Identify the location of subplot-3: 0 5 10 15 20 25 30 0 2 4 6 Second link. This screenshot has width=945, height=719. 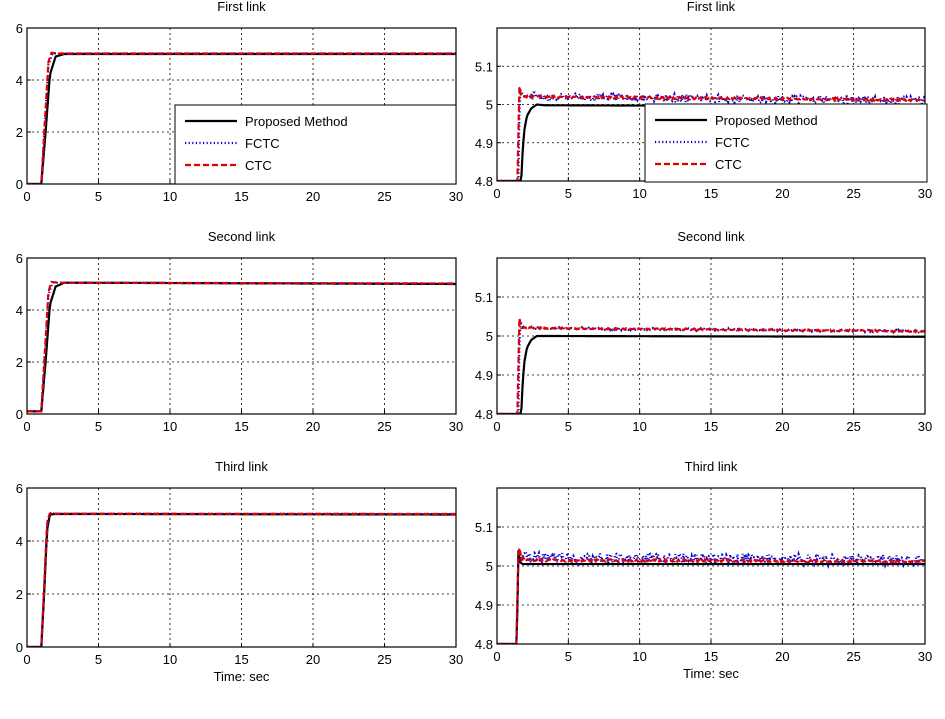
(239, 331).